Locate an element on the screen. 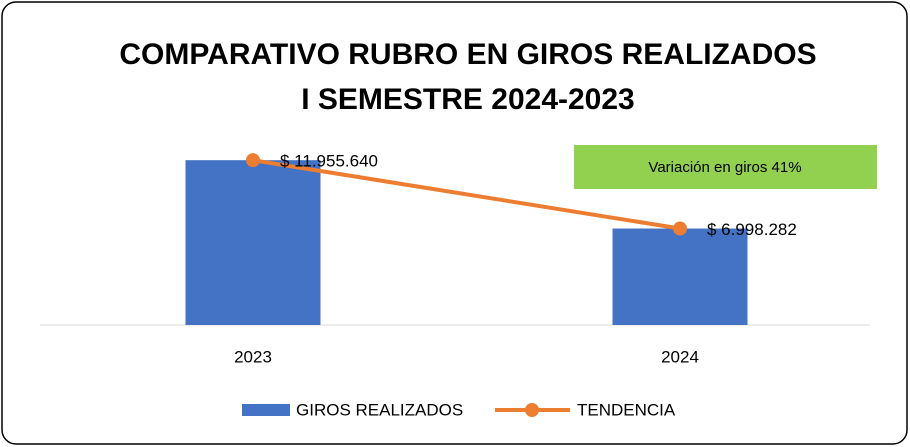 This screenshot has width=910, height=447. value-label: $ 6.998.282 is located at coordinates (752, 229).